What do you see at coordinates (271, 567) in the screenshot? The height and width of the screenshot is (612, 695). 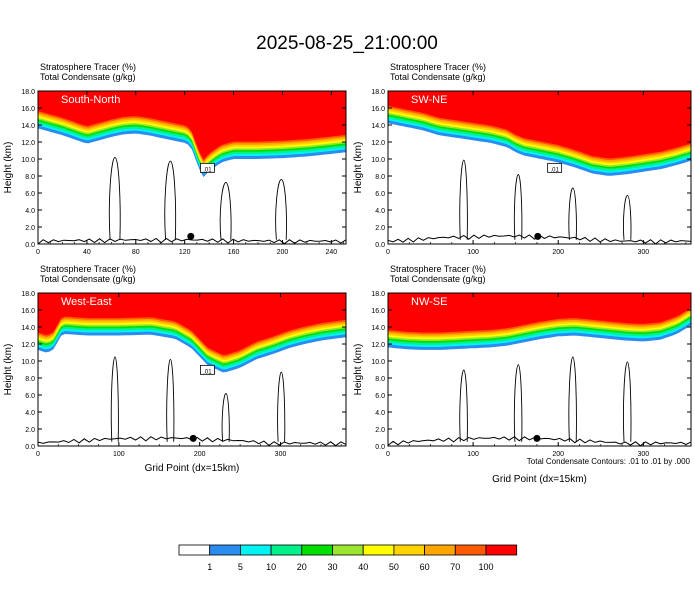 I see `colorbar-label: 10` at bounding box center [271, 567].